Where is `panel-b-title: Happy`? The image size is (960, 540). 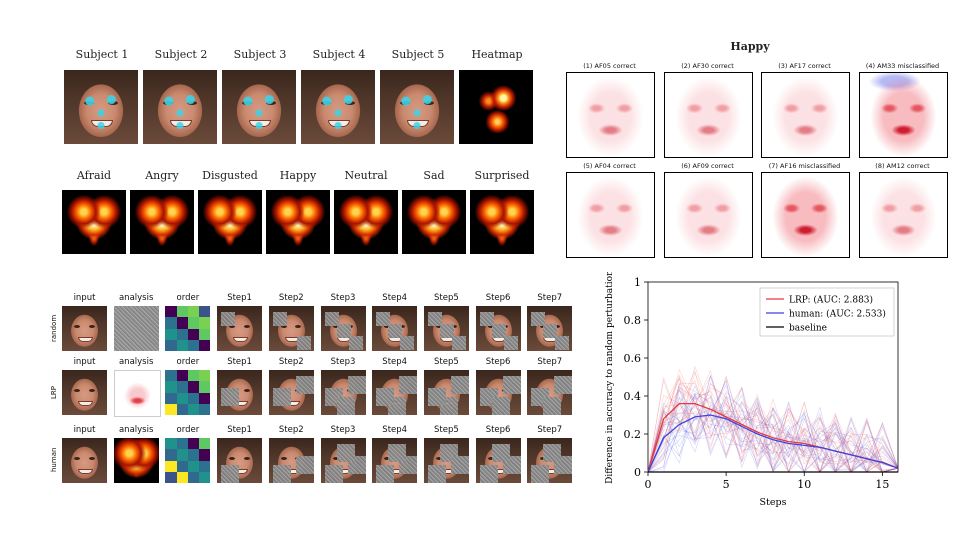
panel-b-title: Happy is located at coordinates (750, 46).